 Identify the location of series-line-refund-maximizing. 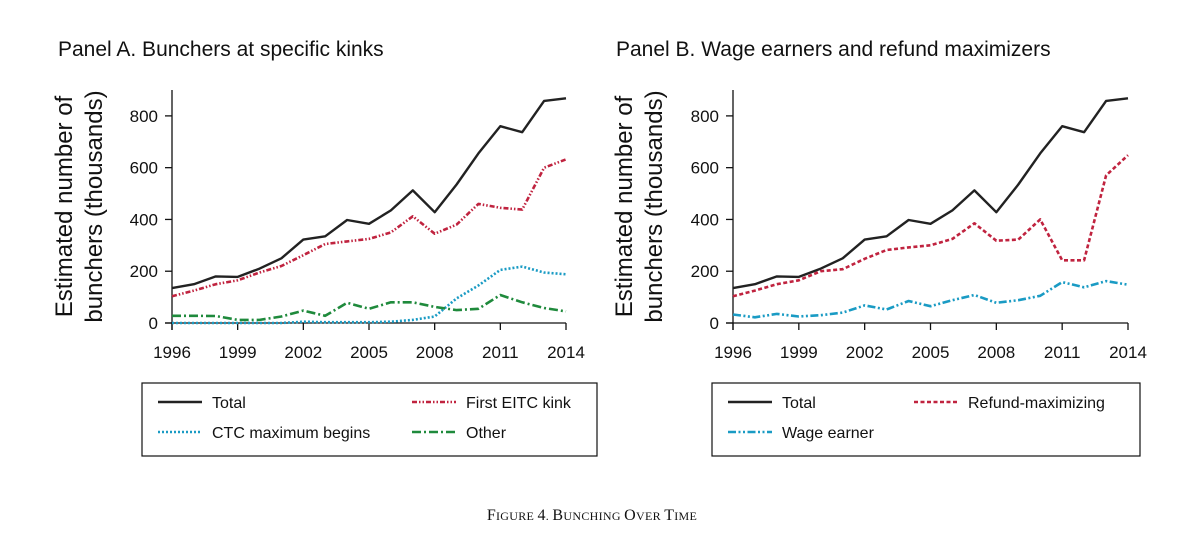
(930, 226).